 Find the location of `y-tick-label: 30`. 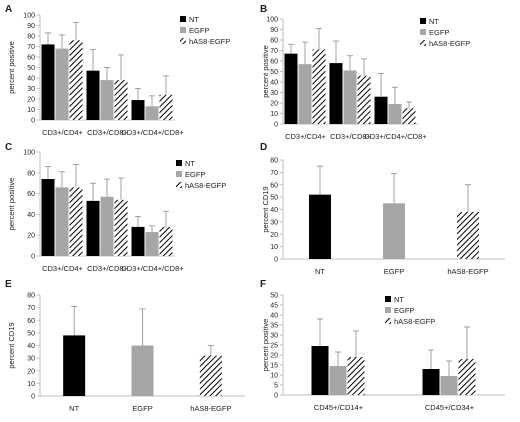

y-tick-label: 30 is located at coordinates (31, 359).